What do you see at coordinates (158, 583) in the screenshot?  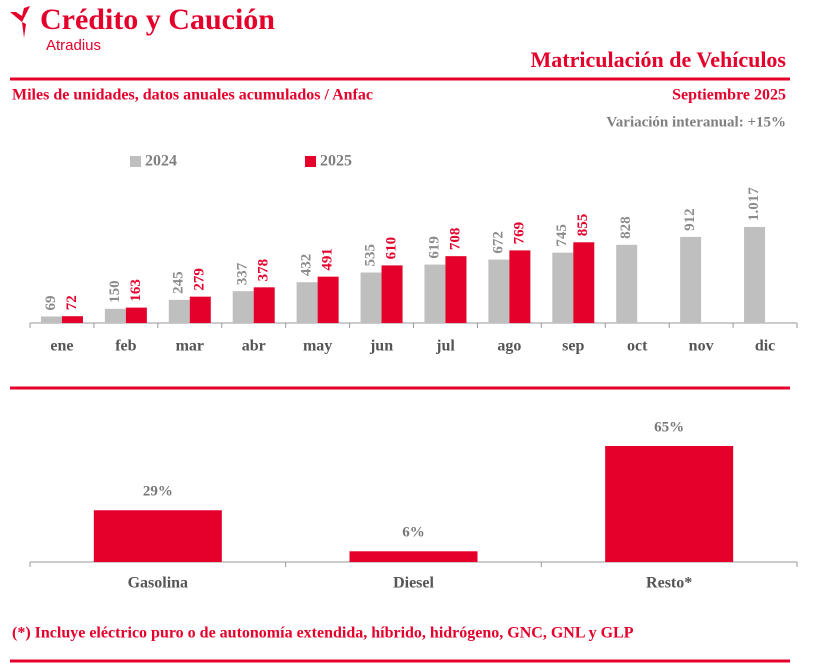 I see `x-tick-label: Gasolina` at bounding box center [158, 583].